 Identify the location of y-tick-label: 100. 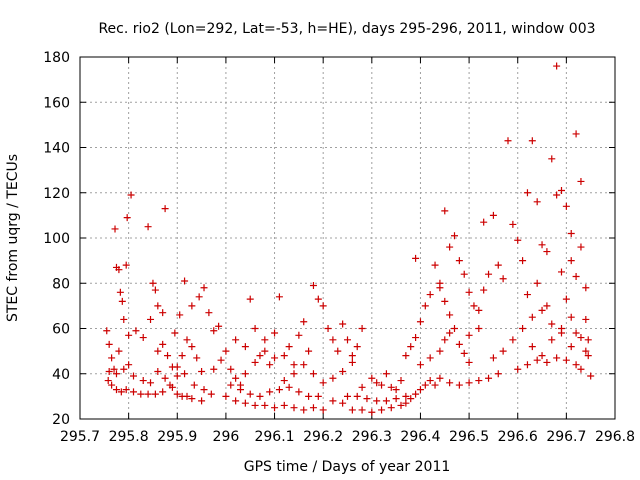
(56, 239).